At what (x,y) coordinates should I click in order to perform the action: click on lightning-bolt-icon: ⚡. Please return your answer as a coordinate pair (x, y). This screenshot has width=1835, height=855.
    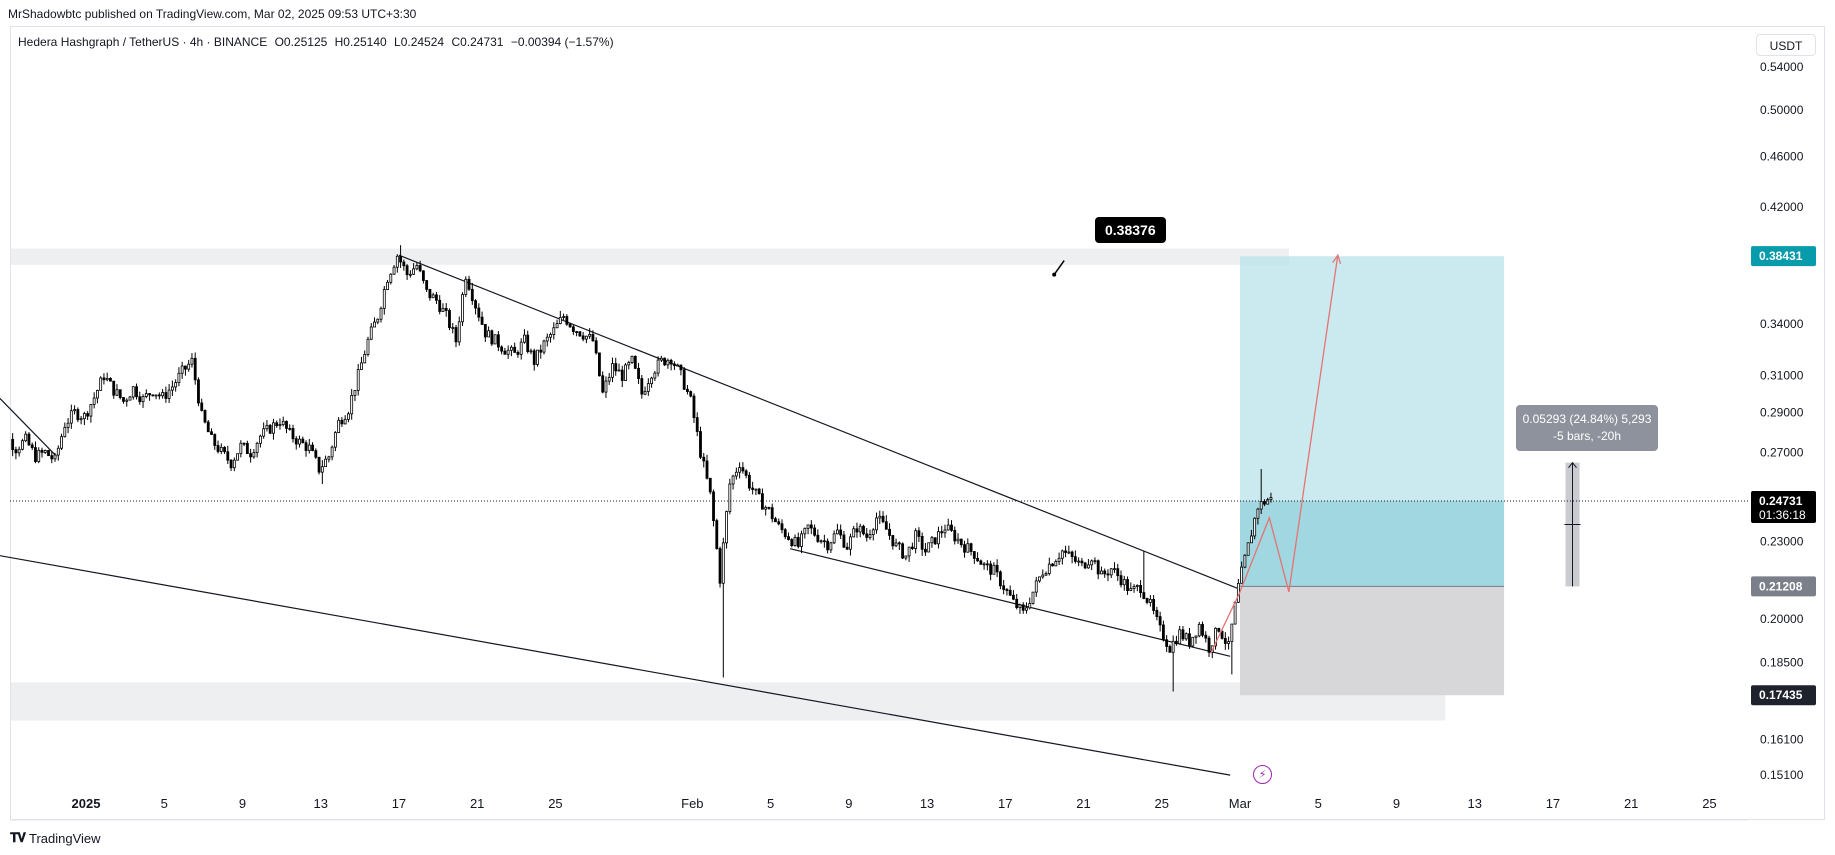
    Looking at the image, I should click on (1262, 774).